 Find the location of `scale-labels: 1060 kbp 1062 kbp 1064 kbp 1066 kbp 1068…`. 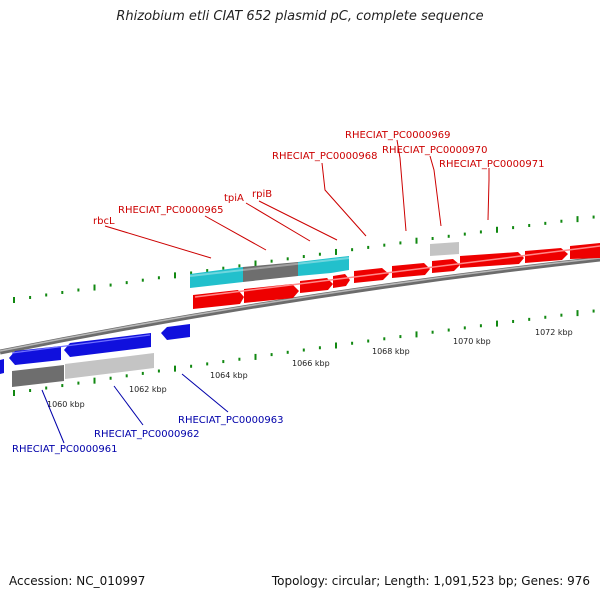

scale-labels: 1060 kbp 1062 kbp 1064 kbp 1066 kbp 1068… is located at coordinates (310, 368).